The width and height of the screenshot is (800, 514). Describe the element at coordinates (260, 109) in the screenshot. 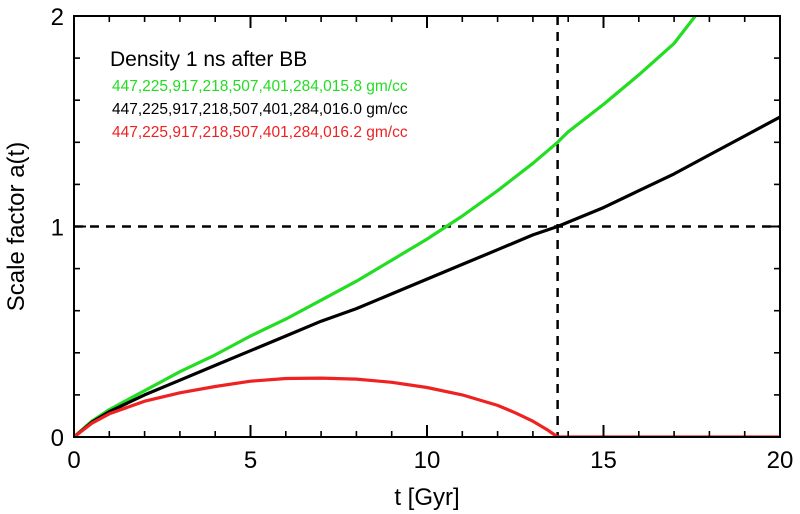

I see `legend-entry-black: 447,225,917,218,507,401,284,016.0 gm/cc` at that location.